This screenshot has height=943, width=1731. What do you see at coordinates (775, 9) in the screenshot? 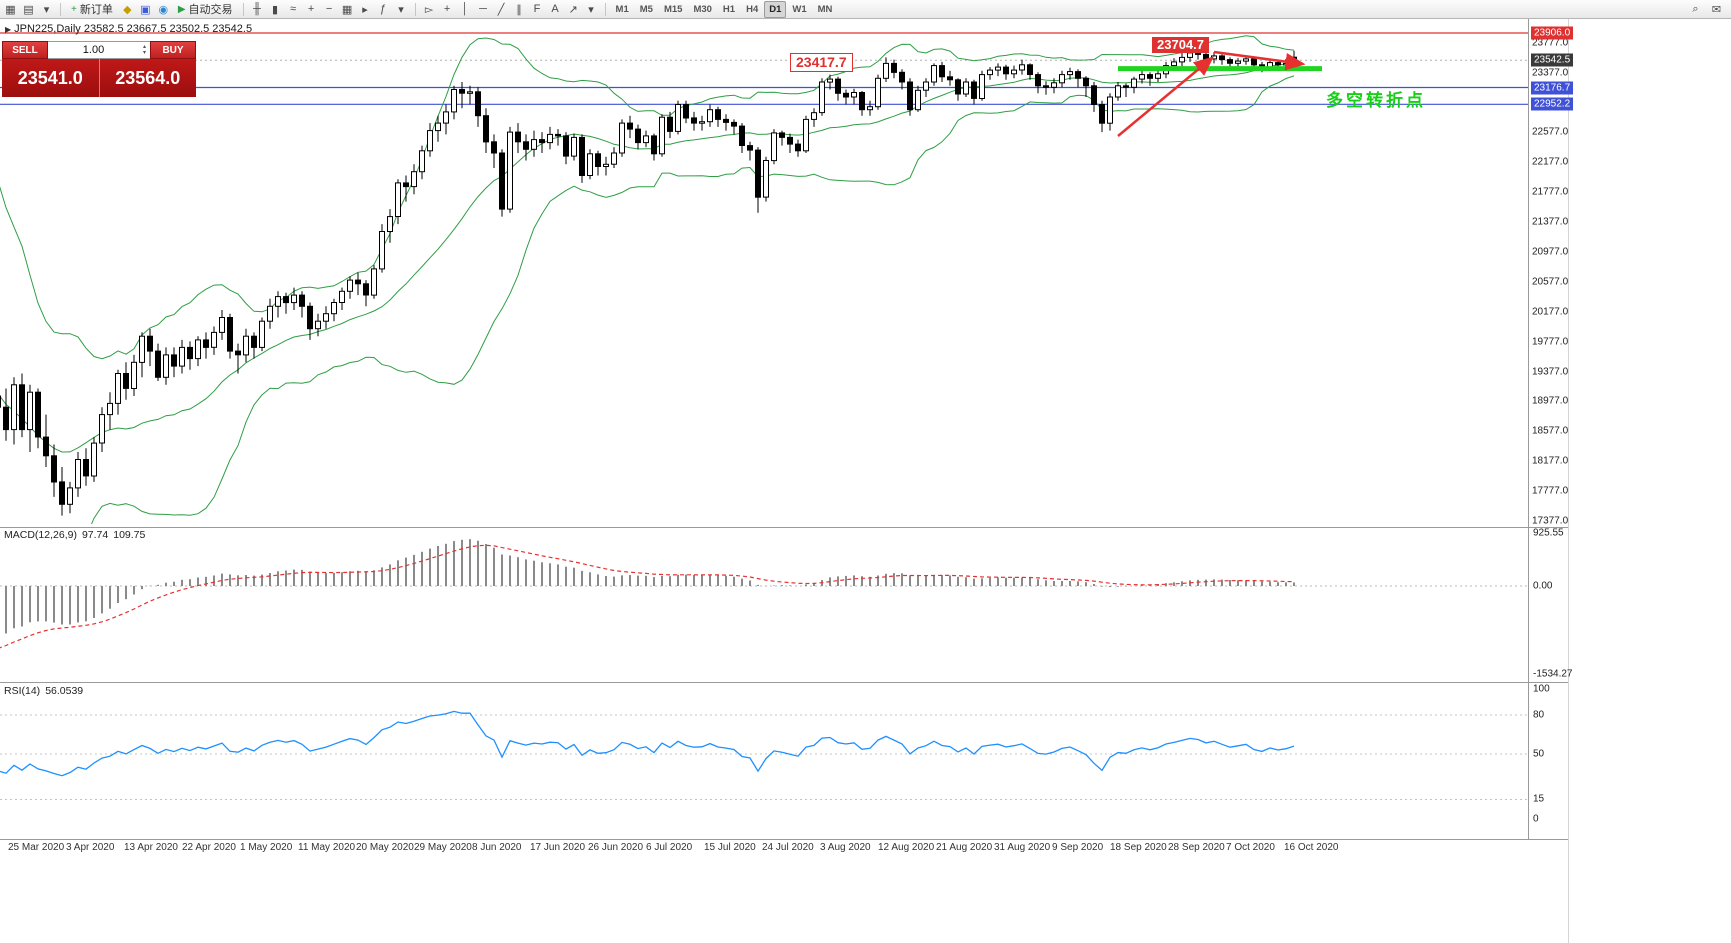
I see `tf-d1: D1` at bounding box center [775, 9].